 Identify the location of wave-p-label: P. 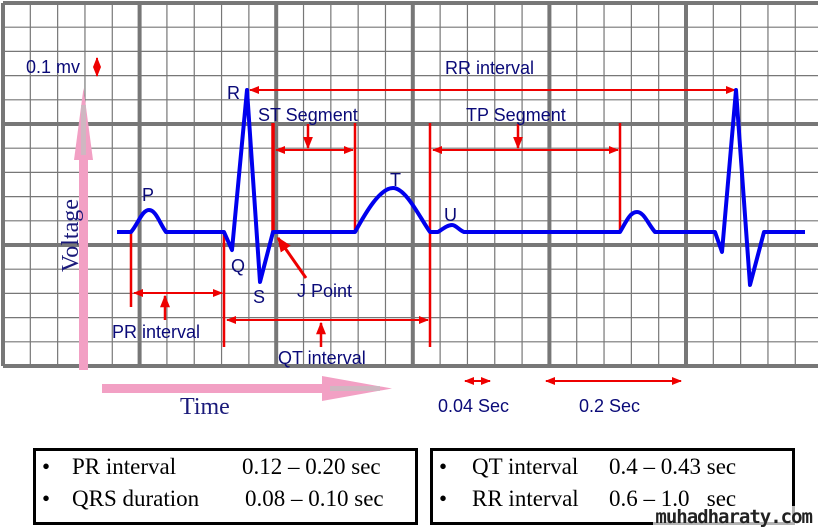
(148, 195).